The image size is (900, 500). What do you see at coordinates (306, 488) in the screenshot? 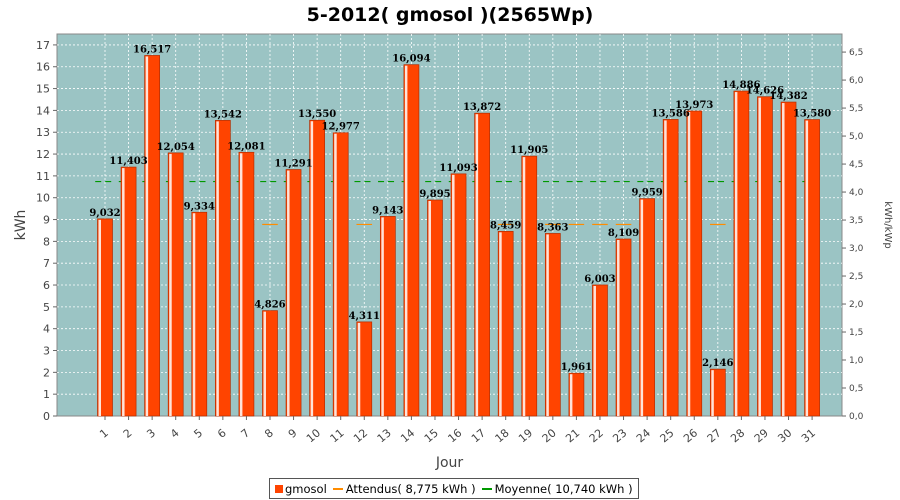
I see `legend-label-gmosol: gmosol` at bounding box center [306, 488].